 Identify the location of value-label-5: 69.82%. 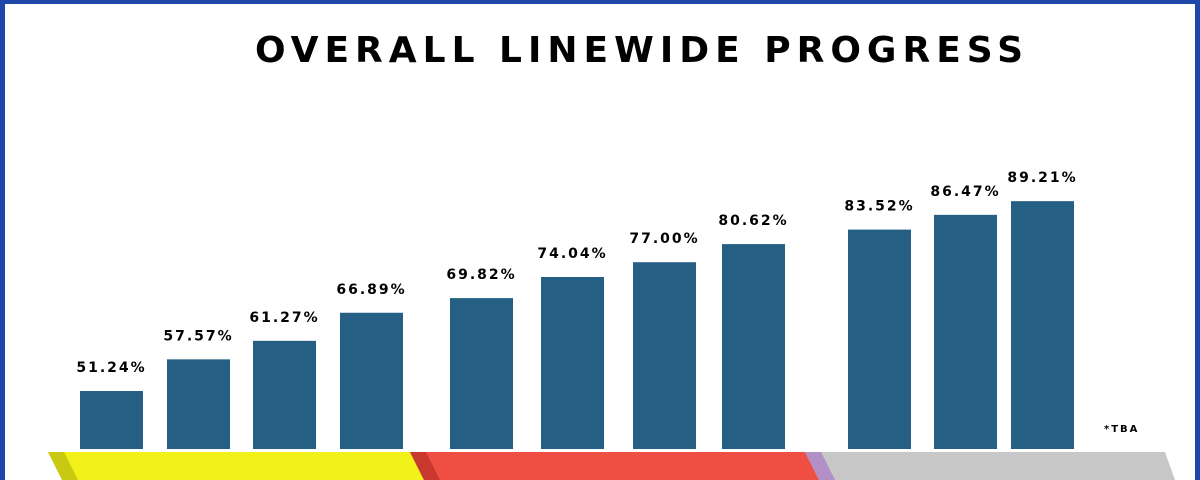
(481, 275).